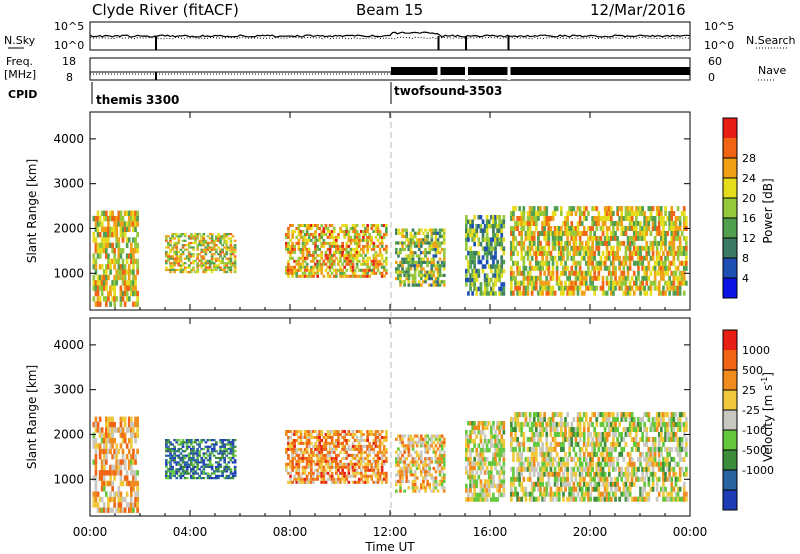 This screenshot has height=554, width=800. Describe the element at coordinates (390, 34) in the screenshot. I see `nsky-line` at that location.